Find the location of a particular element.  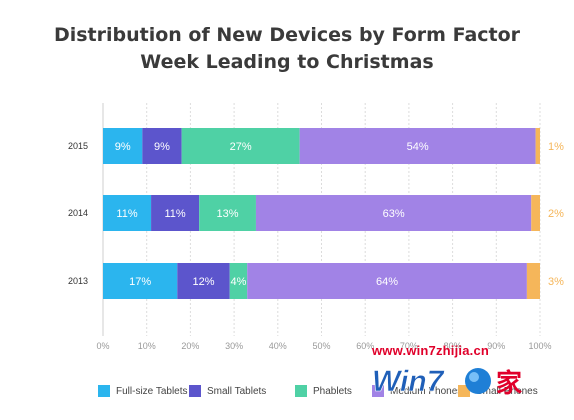

x-tick-label: 50% is located at coordinates (321, 346).